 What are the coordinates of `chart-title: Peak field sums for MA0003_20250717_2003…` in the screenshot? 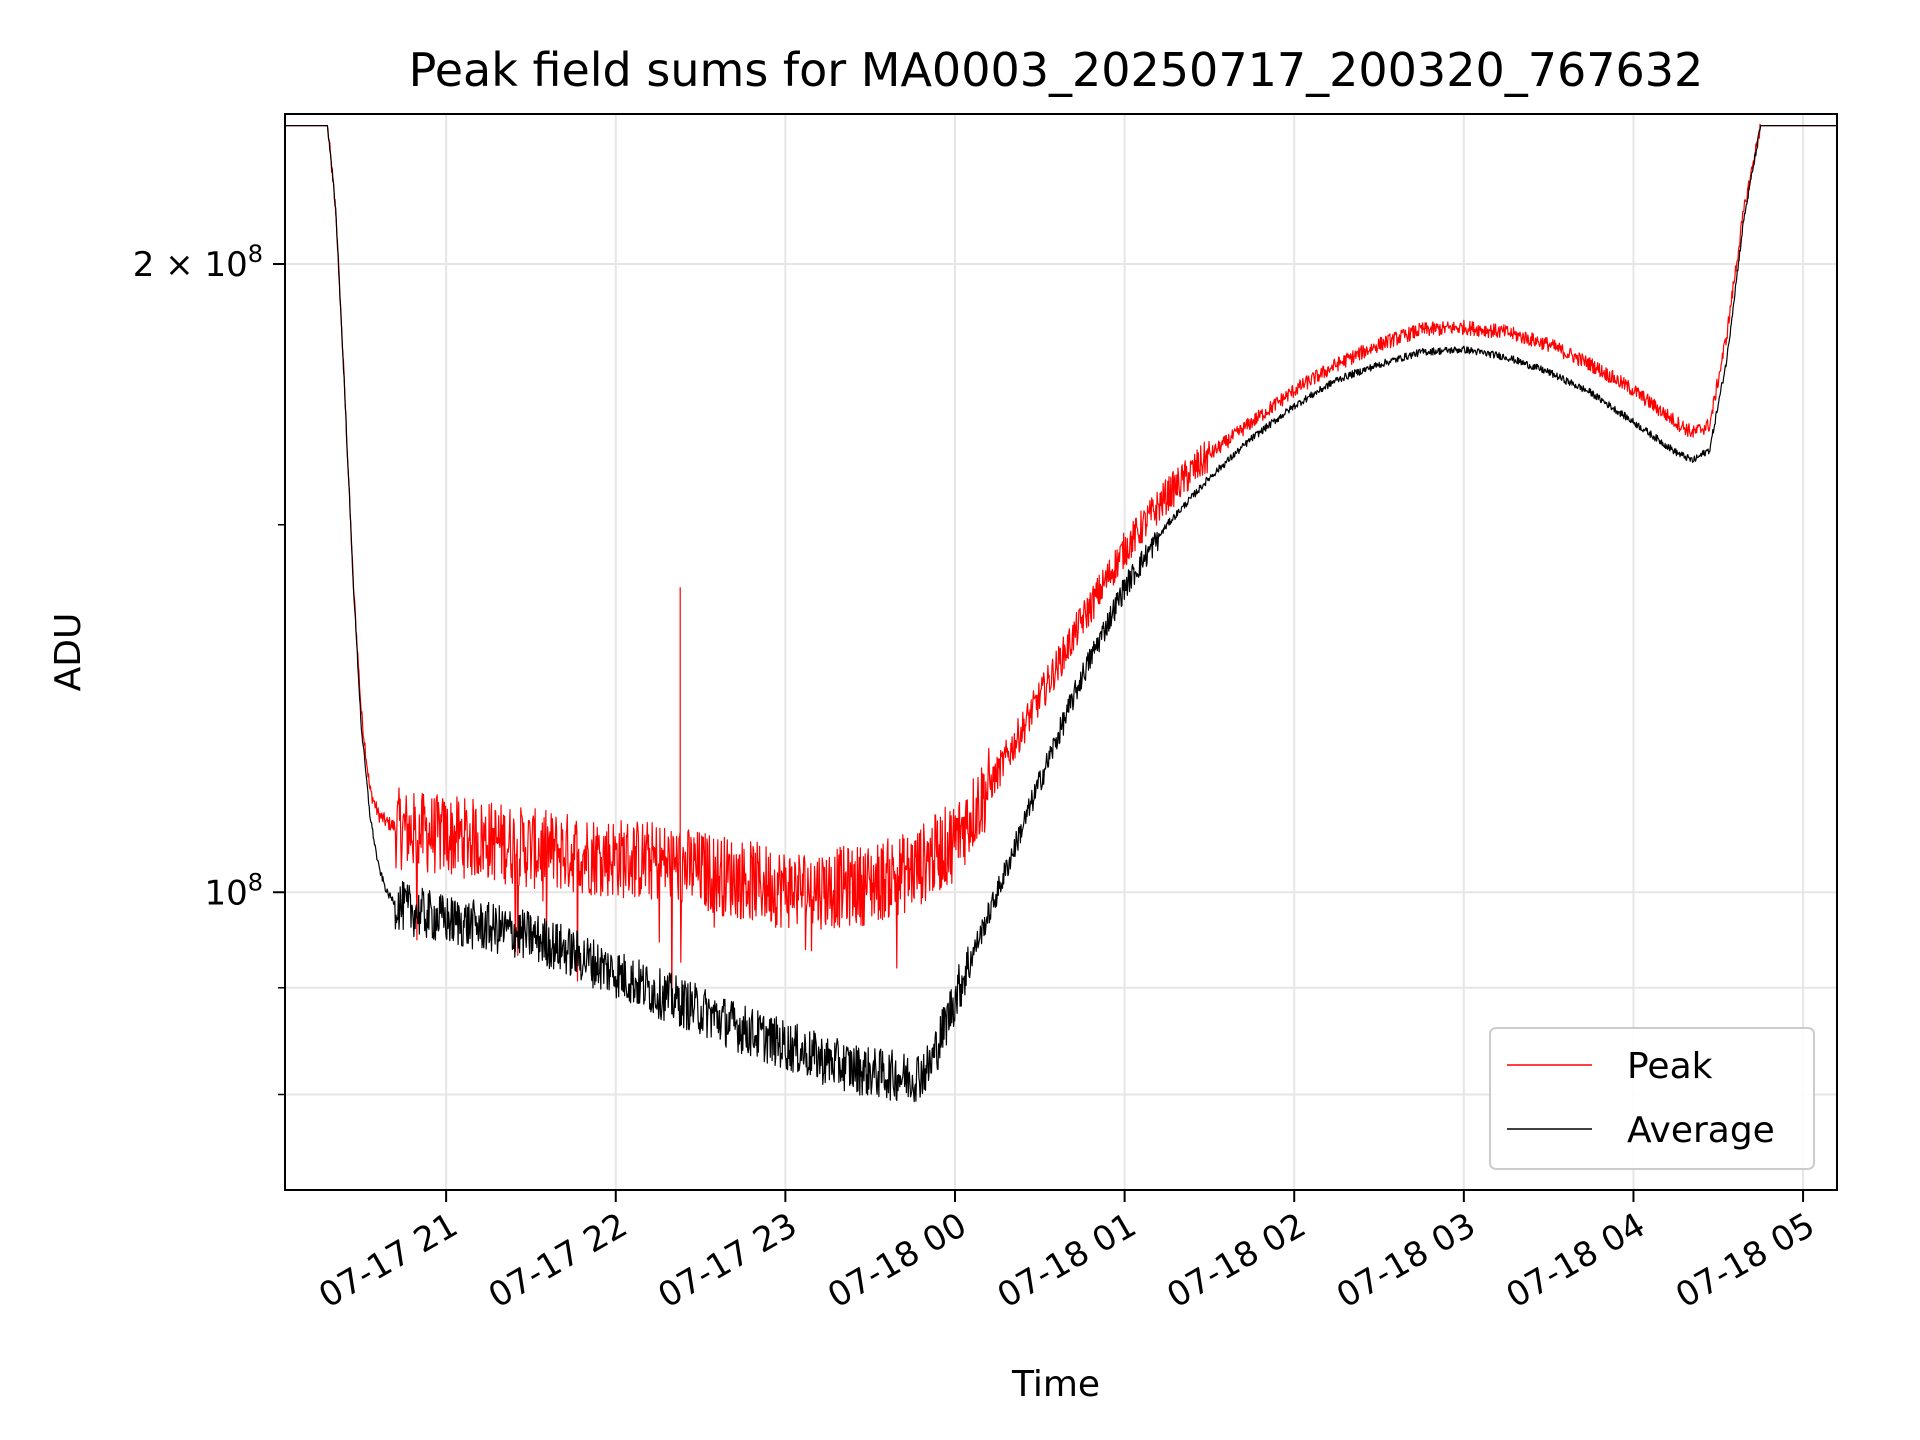 It's located at (1056, 70).